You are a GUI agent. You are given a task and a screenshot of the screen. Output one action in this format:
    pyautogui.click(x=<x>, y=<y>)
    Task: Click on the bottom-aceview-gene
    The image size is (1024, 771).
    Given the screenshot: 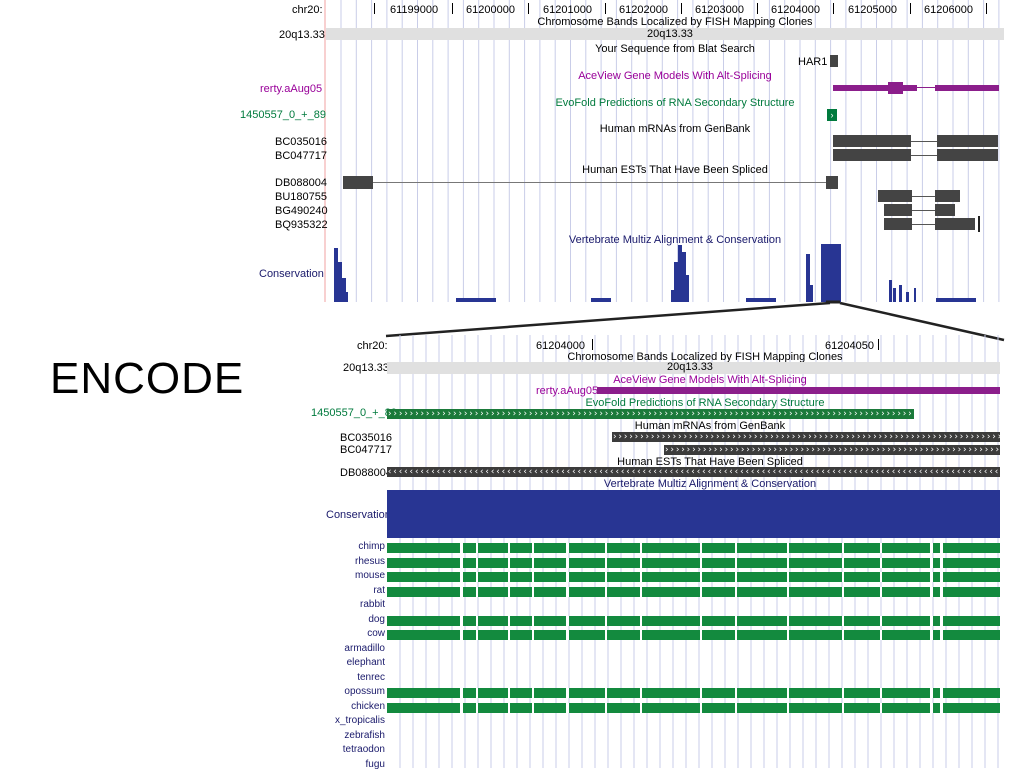 What is the action you would take?
    pyautogui.click(x=798, y=390)
    